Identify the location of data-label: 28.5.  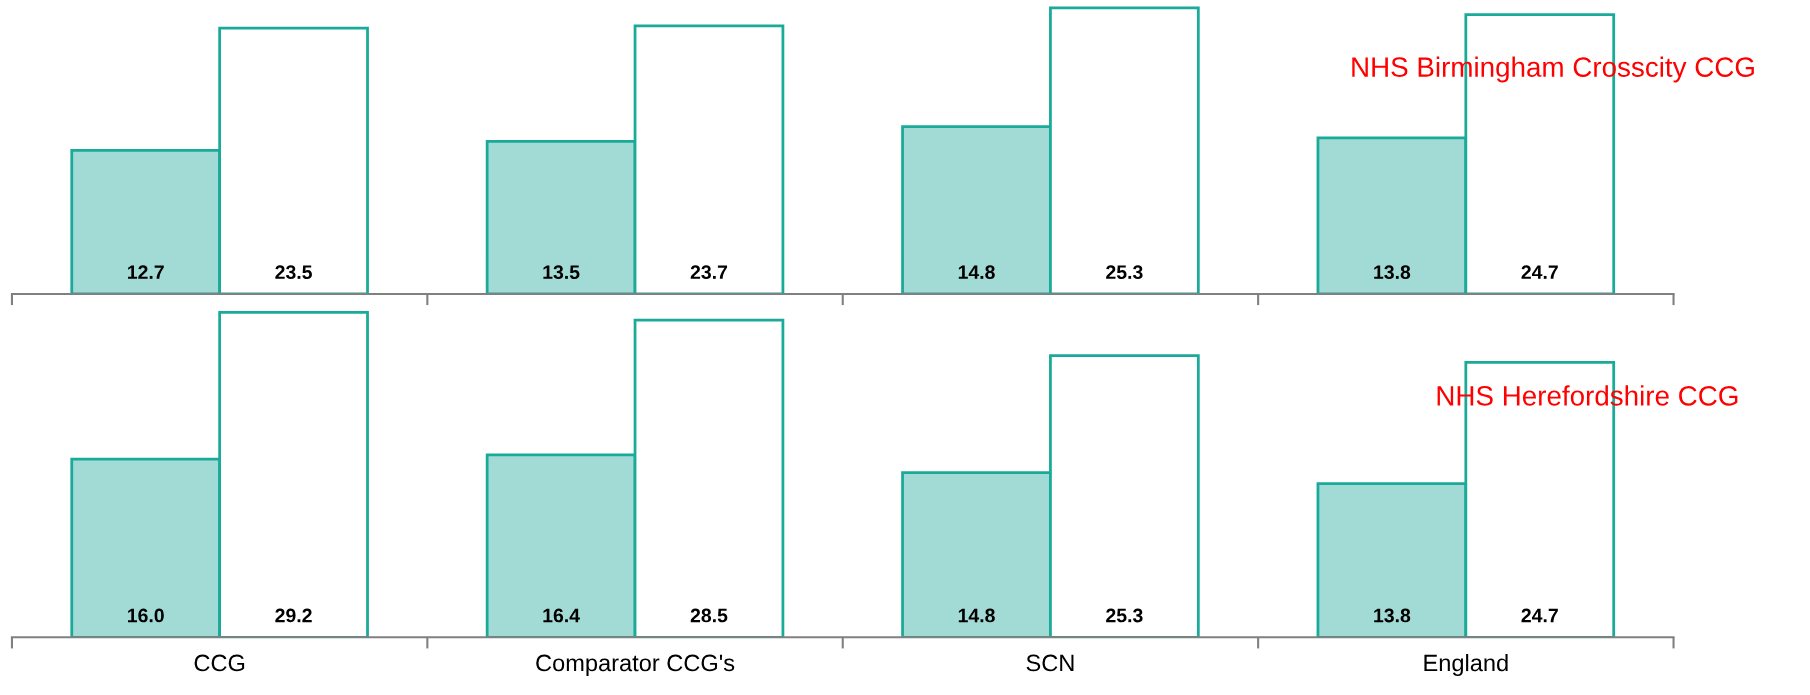
(709, 615).